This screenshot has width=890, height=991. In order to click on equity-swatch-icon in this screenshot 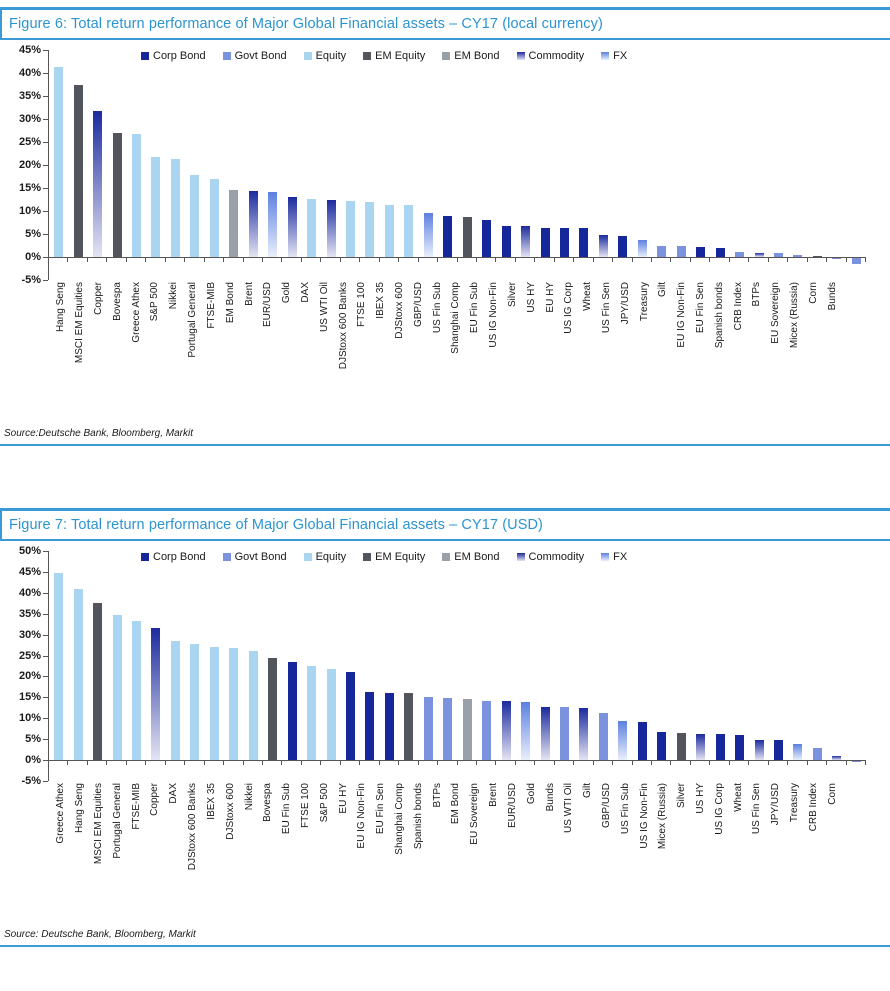, I will do `click(307, 557)`.